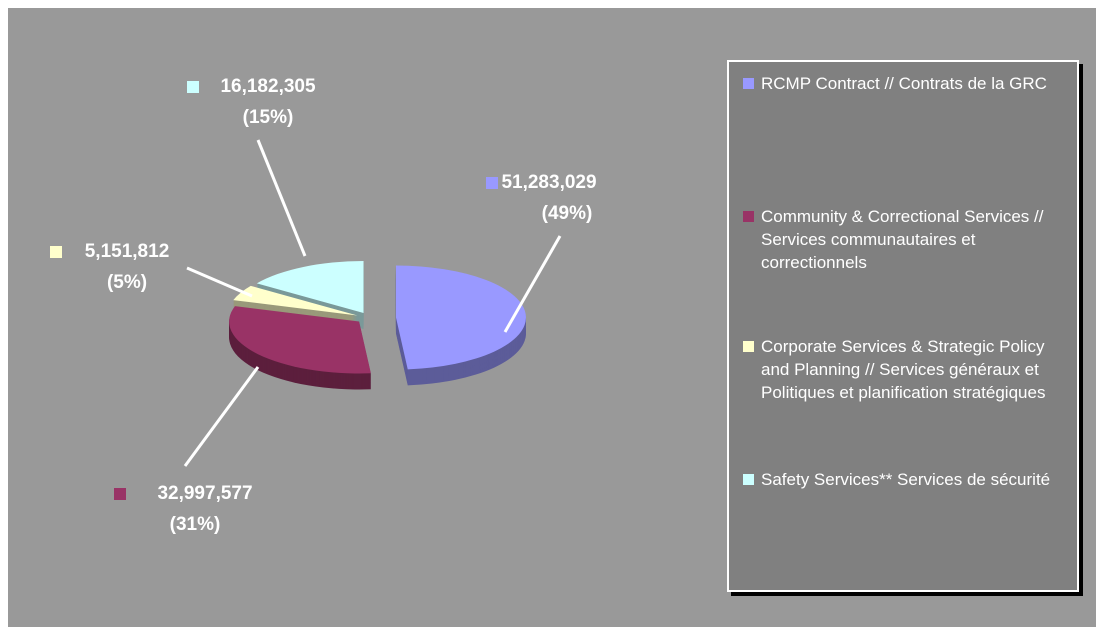 This screenshot has width=1104, height=635. What do you see at coordinates (548, 182) in the screenshot?
I see `value-label: 51,283,029` at bounding box center [548, 182].